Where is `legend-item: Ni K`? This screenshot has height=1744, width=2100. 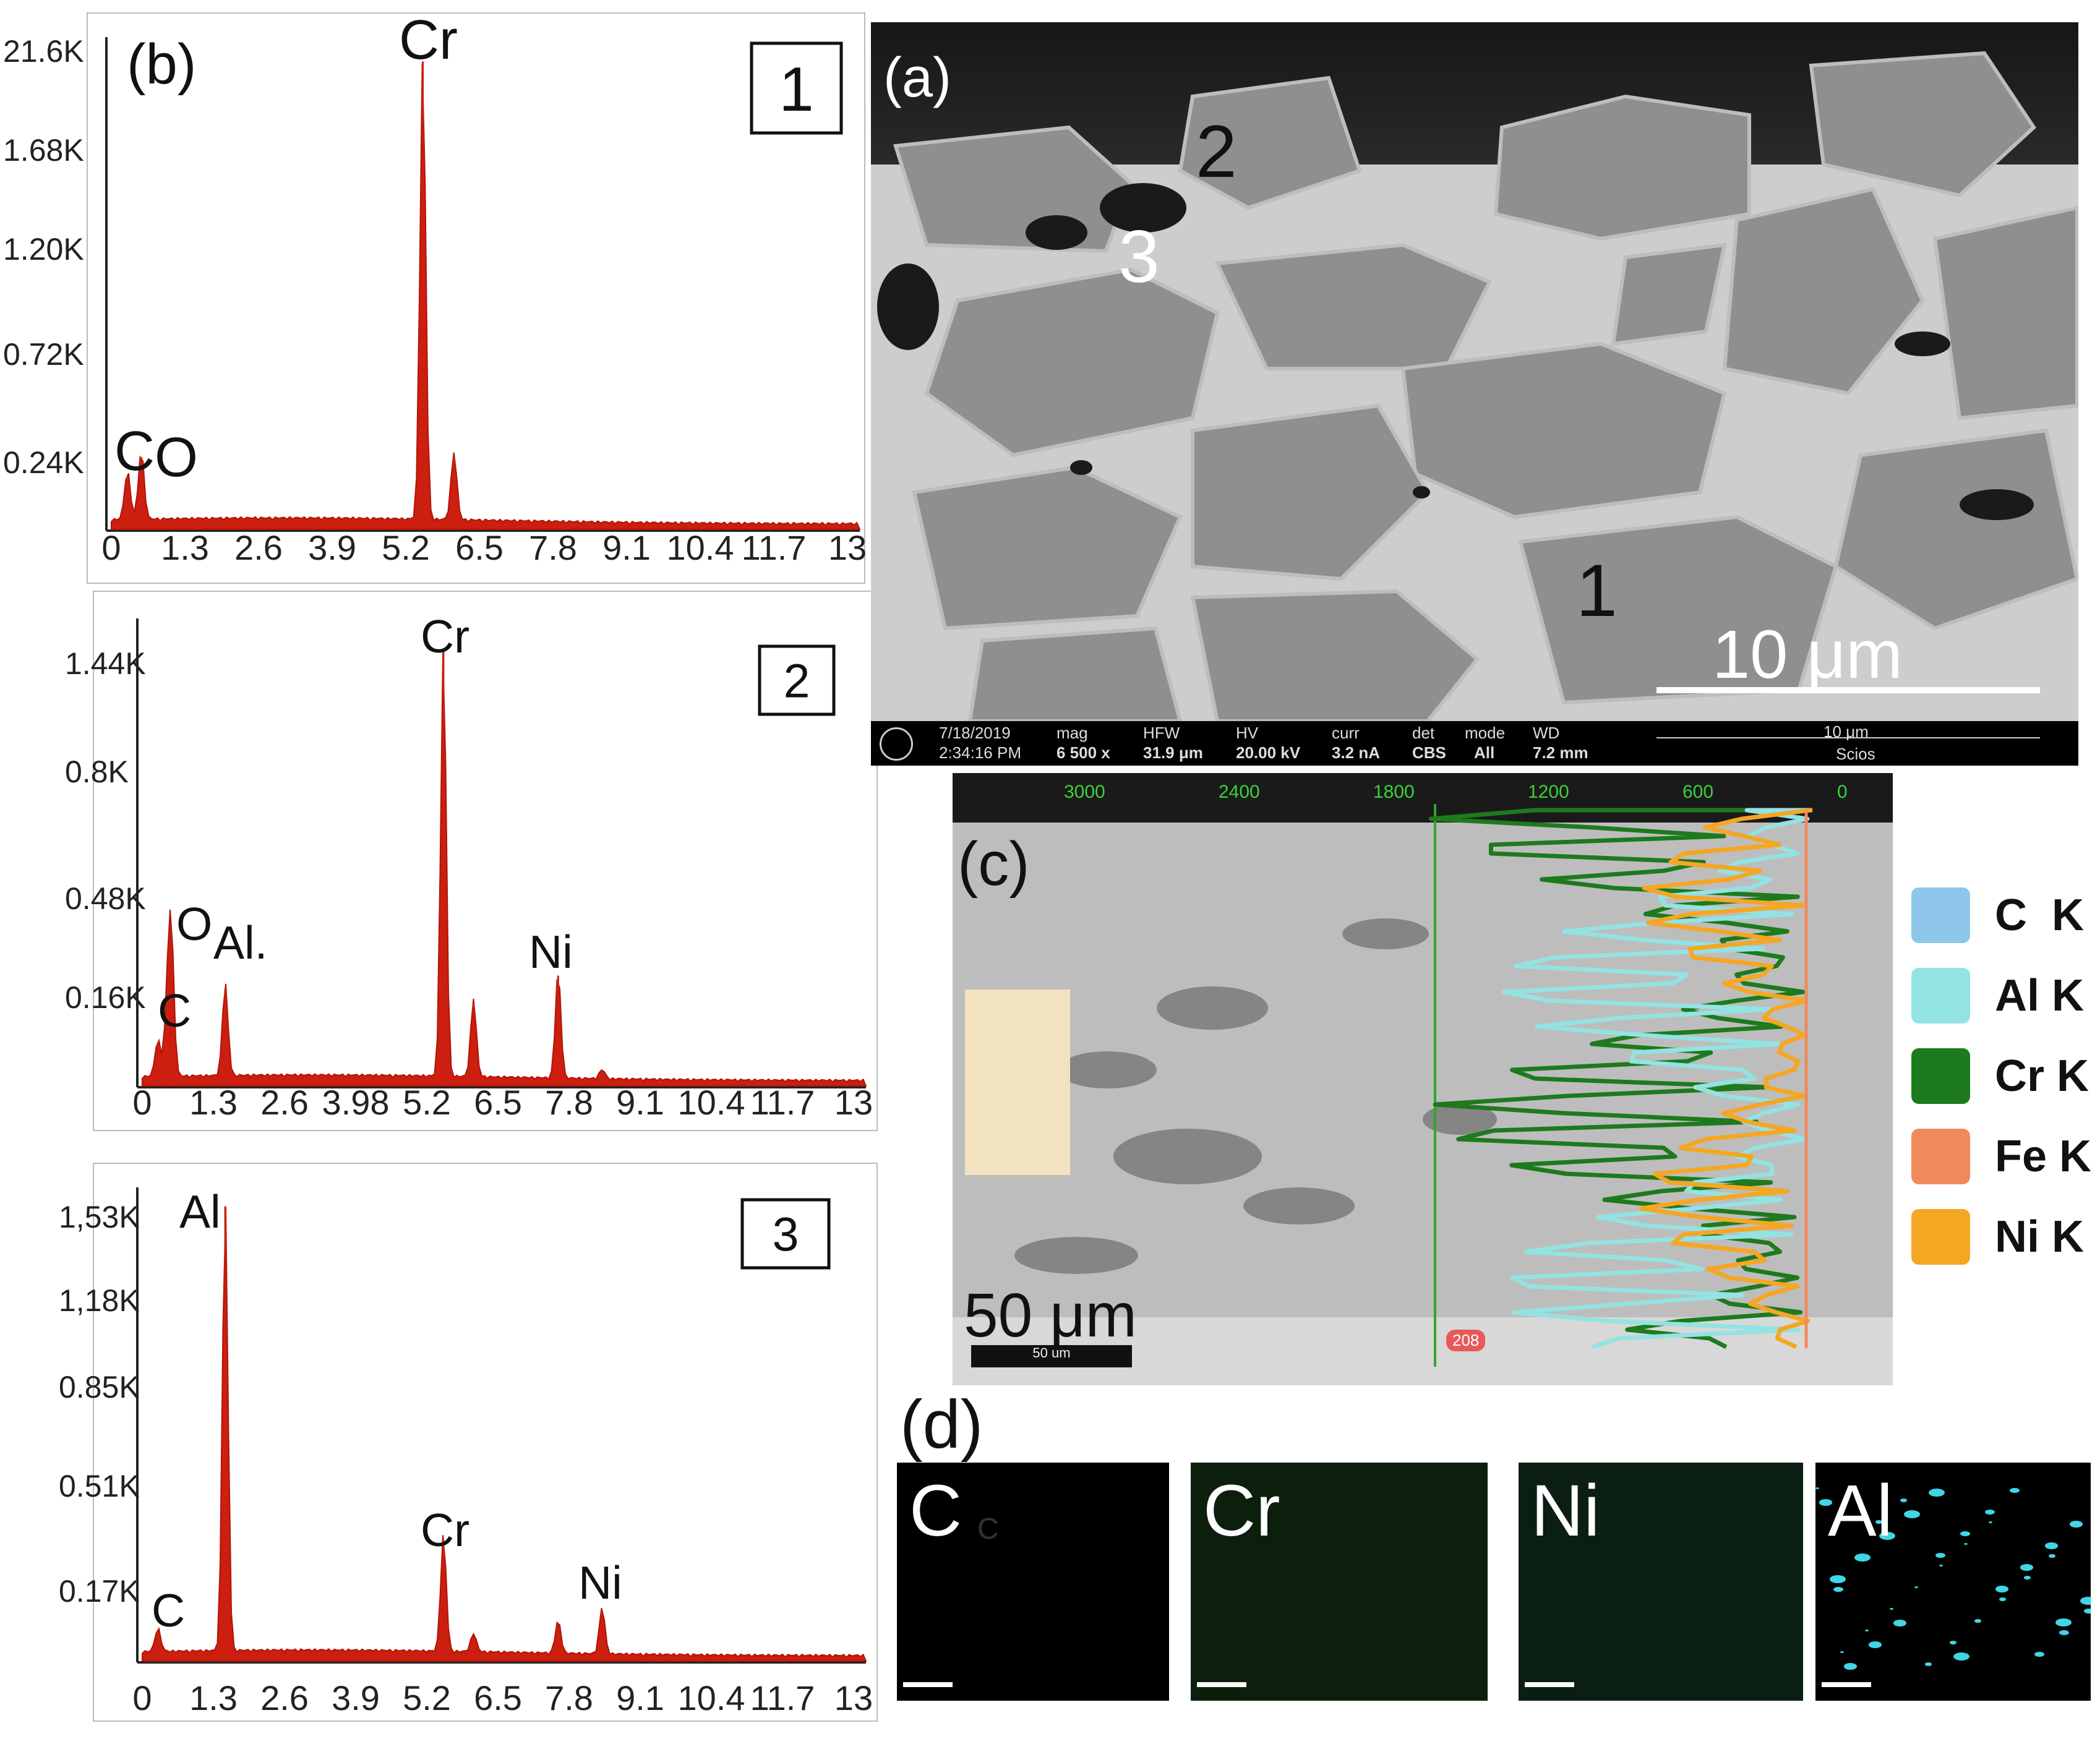 legend-item: Ni K is located at coordinates (2001, 1237).